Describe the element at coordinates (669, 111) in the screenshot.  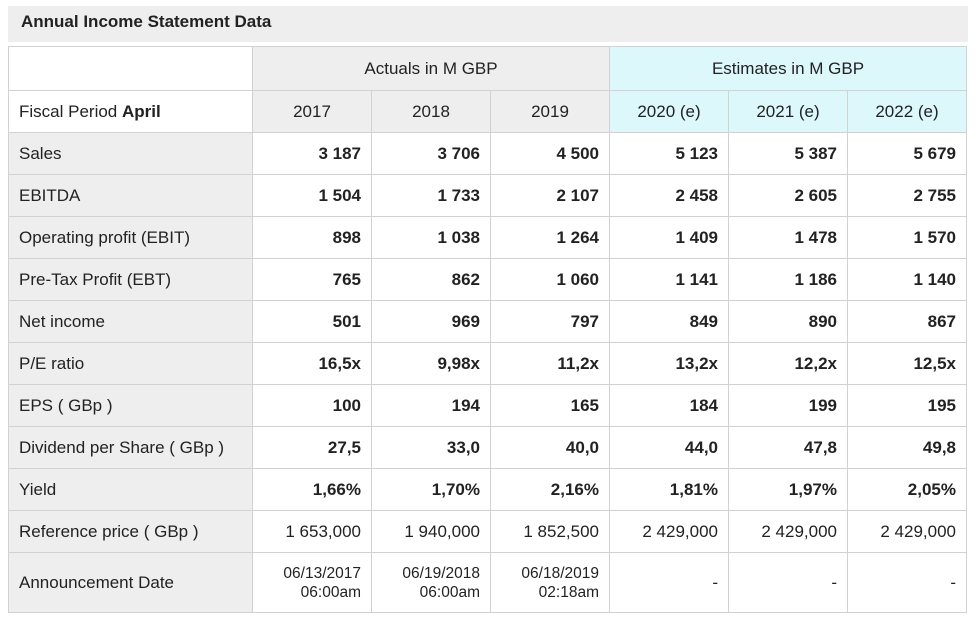
I see `year-header: 2020 (e)` at that location.